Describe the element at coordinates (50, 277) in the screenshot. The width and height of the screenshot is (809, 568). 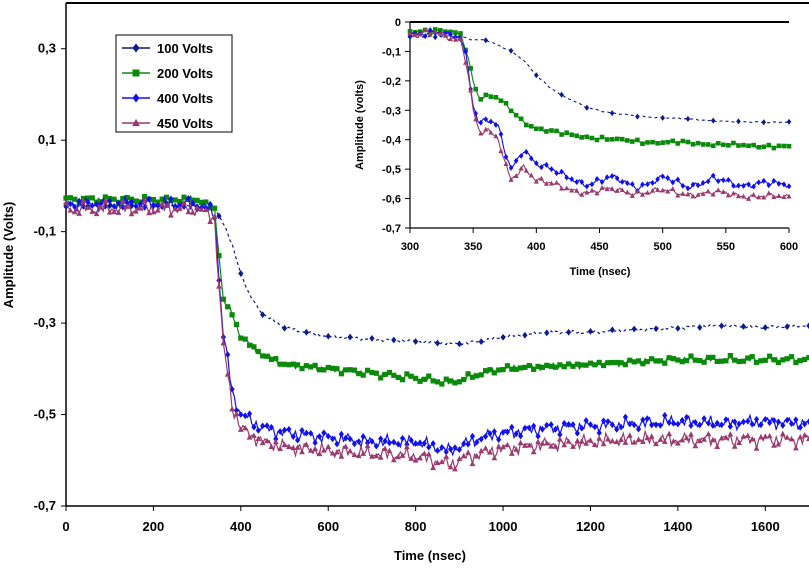
I see `main-y-ticks: 0,3 0,1 -0,1 -0,3 -0,5 -0,7` at that location.